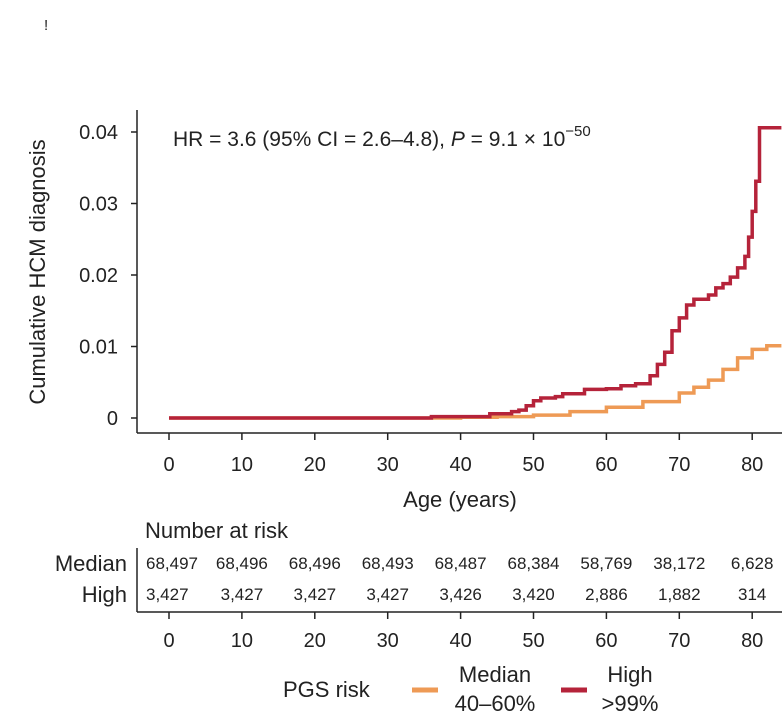 Image resolution: width=782 pixels, height=726 pixels. Describe the element at coordinates (312, 139) in the screenshot. I see `annotation-prefix: HR = 3.6 (95% CI = 2.6–4.8),` at that location.